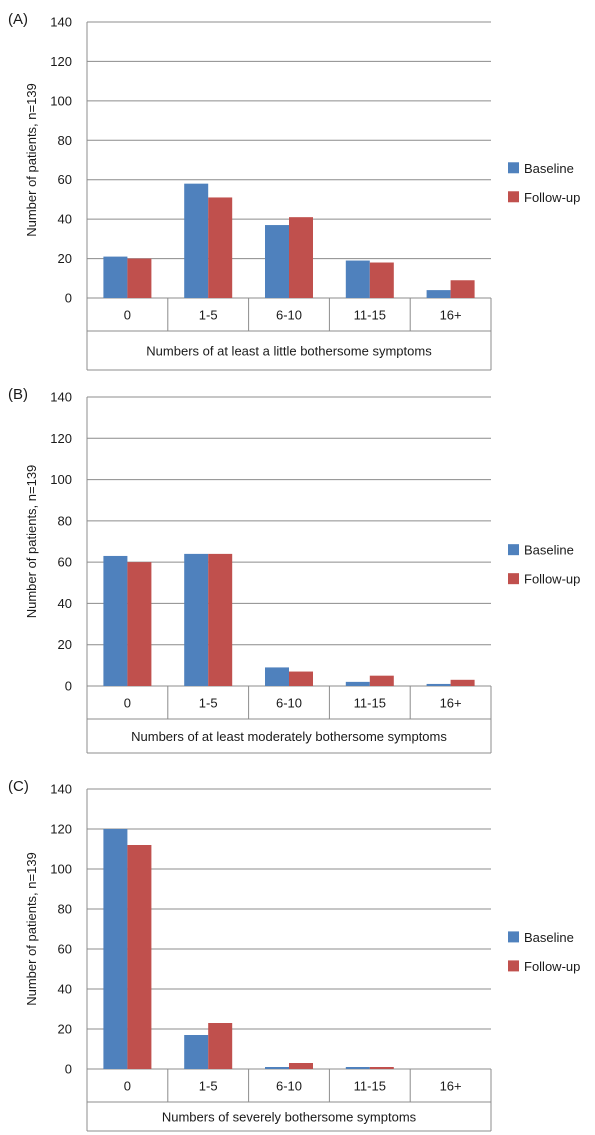 The height and width of the screenshot is (1135, 595). What do you see at coordinates (18, 786) in the screenshot?
I see `panel-label: (C)` at bounding box center [18, 786].